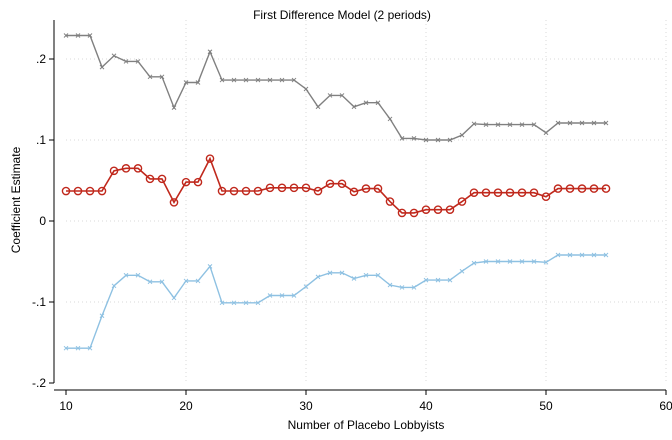  Describe the element at coordinates (39, 302) in the screenshot. I see `y-tick-label: -.1` at that location.